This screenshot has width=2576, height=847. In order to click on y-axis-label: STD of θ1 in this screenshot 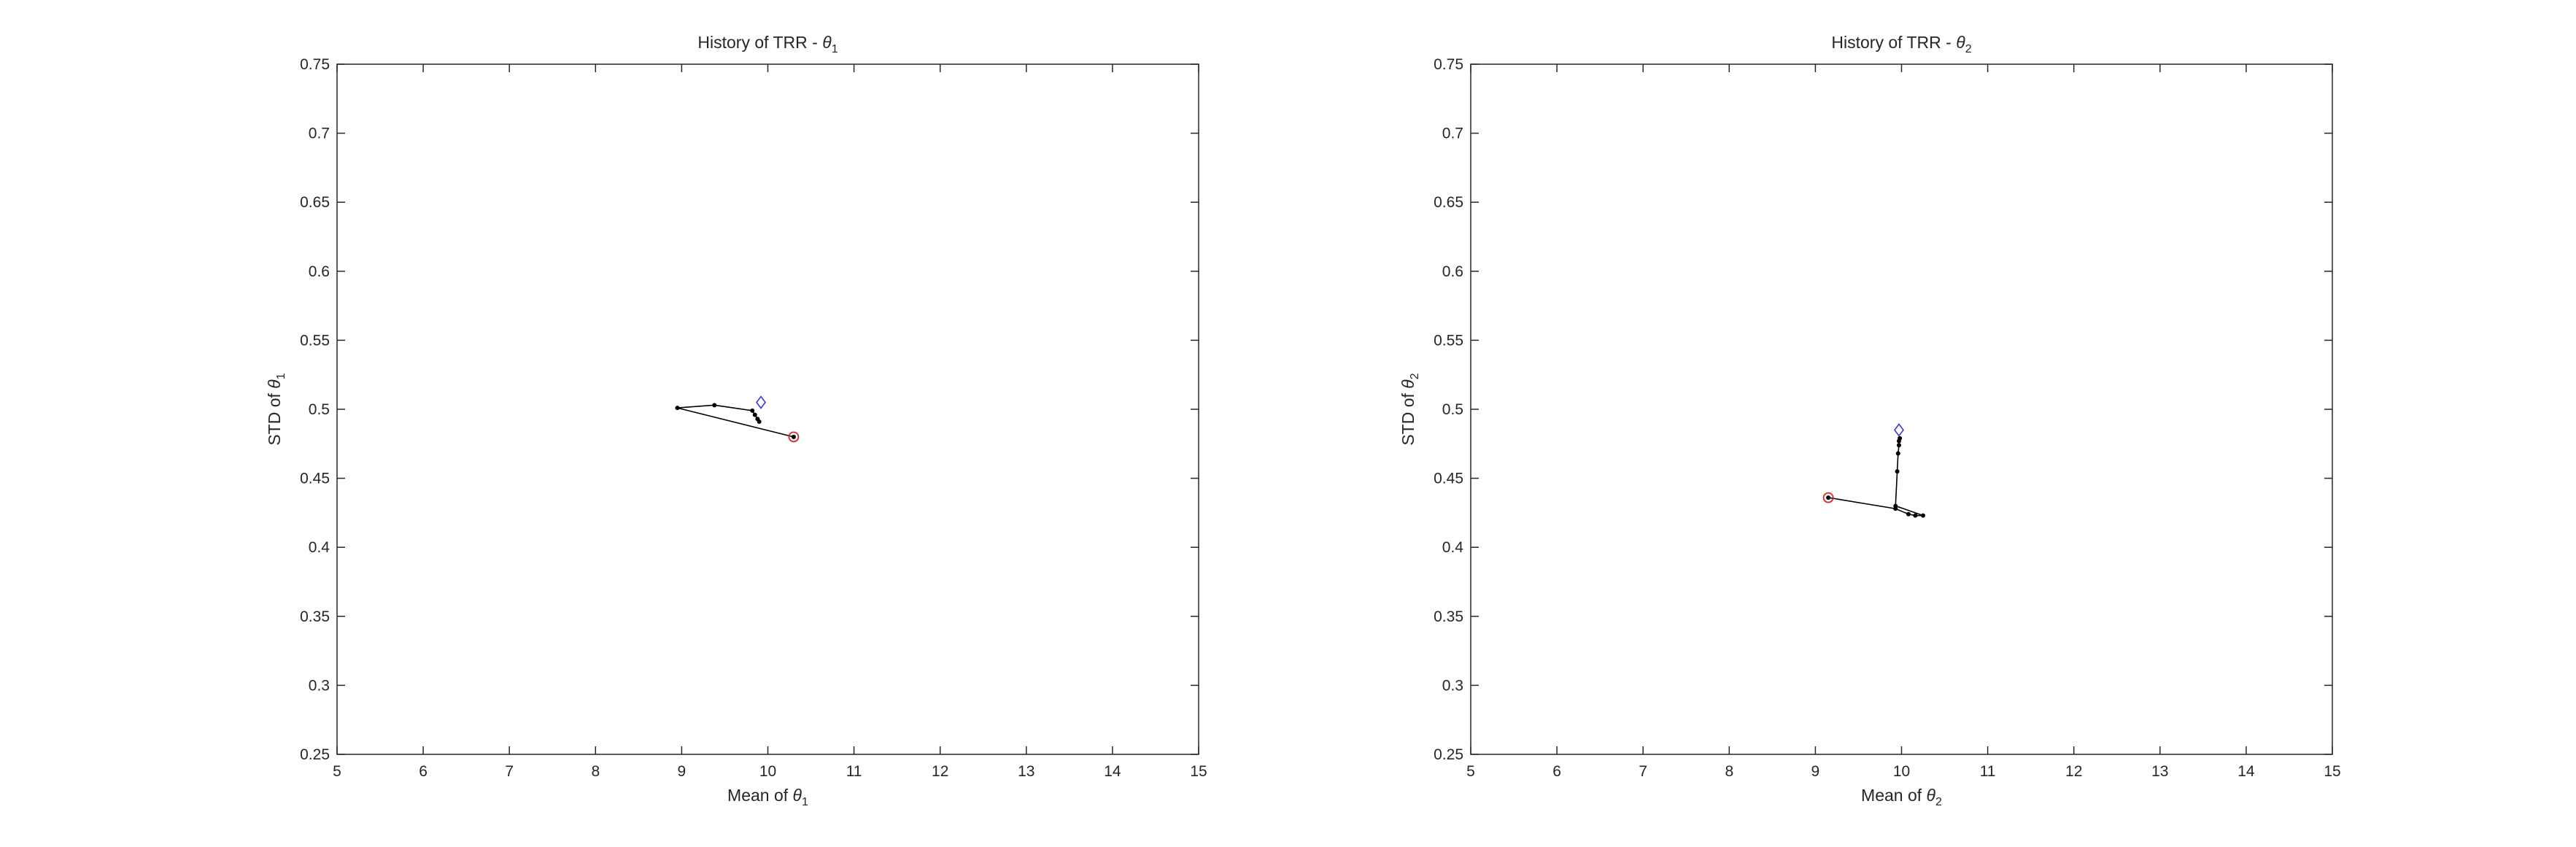, I will do `click(276, 409)`.